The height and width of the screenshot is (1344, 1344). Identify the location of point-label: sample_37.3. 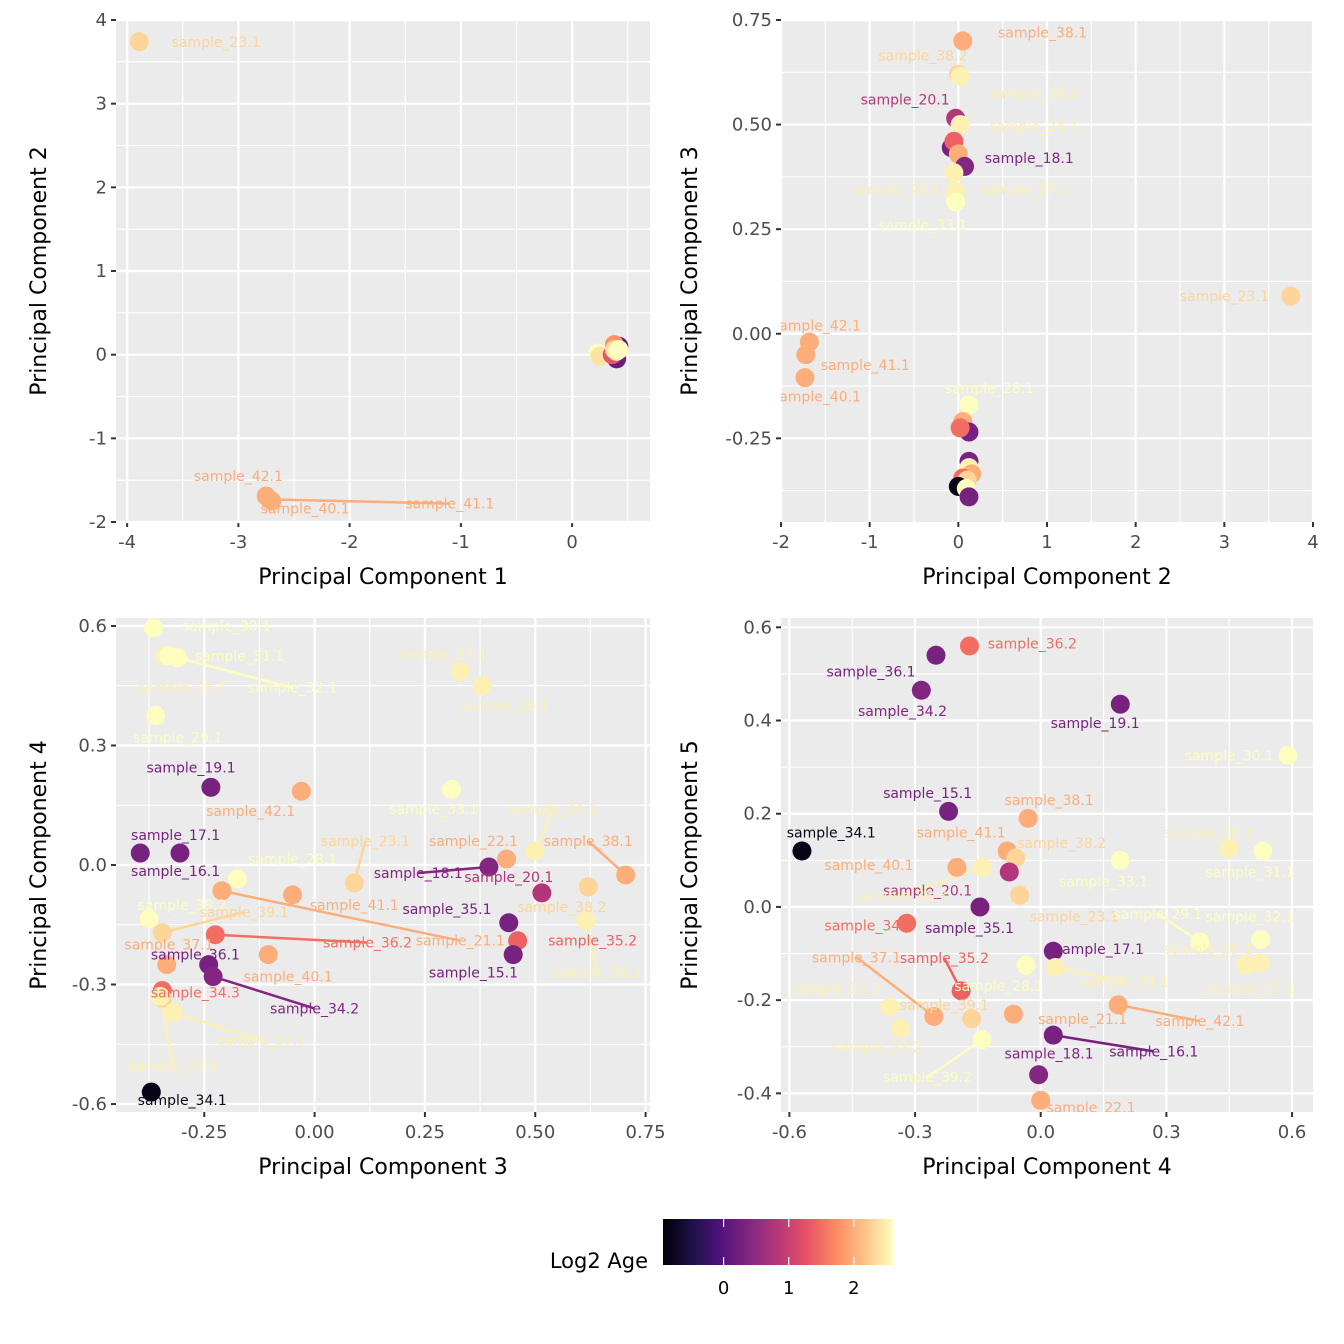
(173, 1067).